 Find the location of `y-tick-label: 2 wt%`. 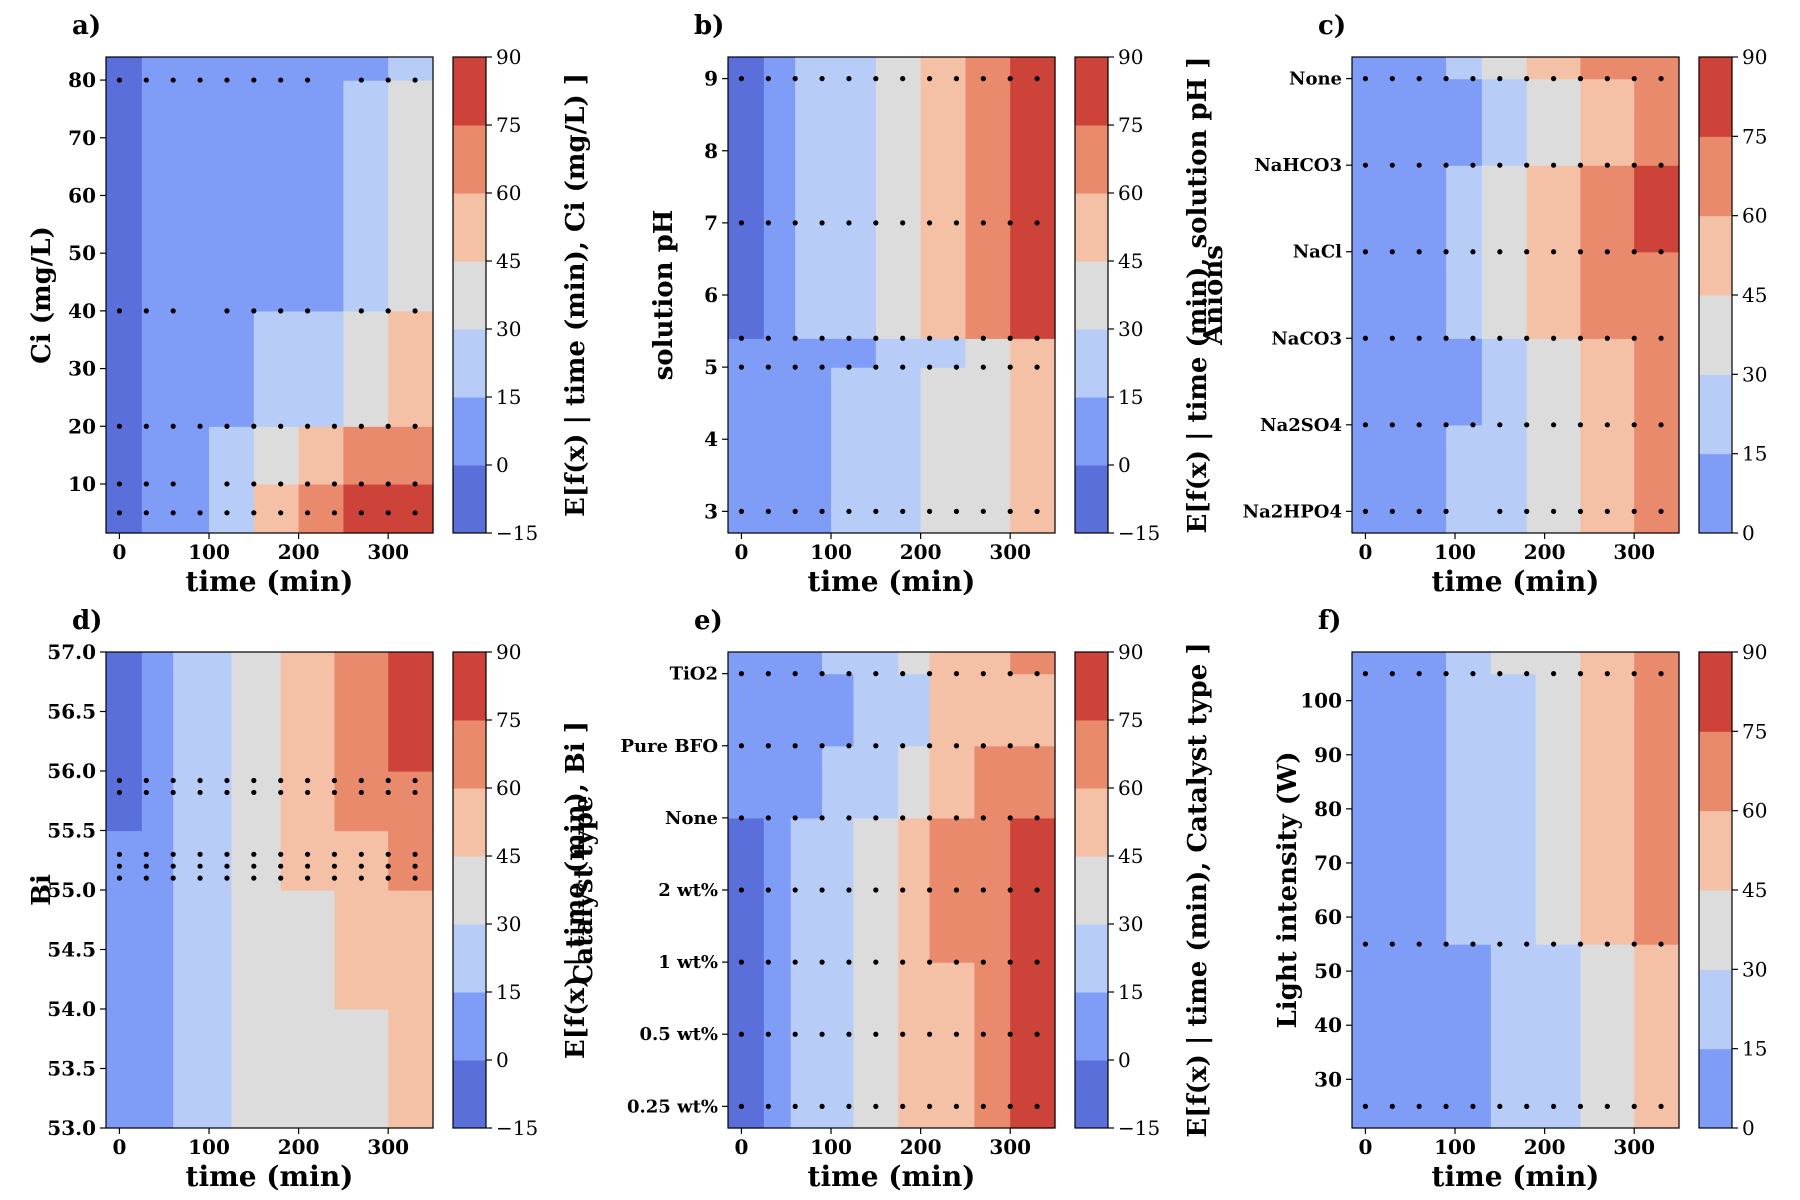

y-tick-label: 2 wt% is located at coordinates (688, 890).